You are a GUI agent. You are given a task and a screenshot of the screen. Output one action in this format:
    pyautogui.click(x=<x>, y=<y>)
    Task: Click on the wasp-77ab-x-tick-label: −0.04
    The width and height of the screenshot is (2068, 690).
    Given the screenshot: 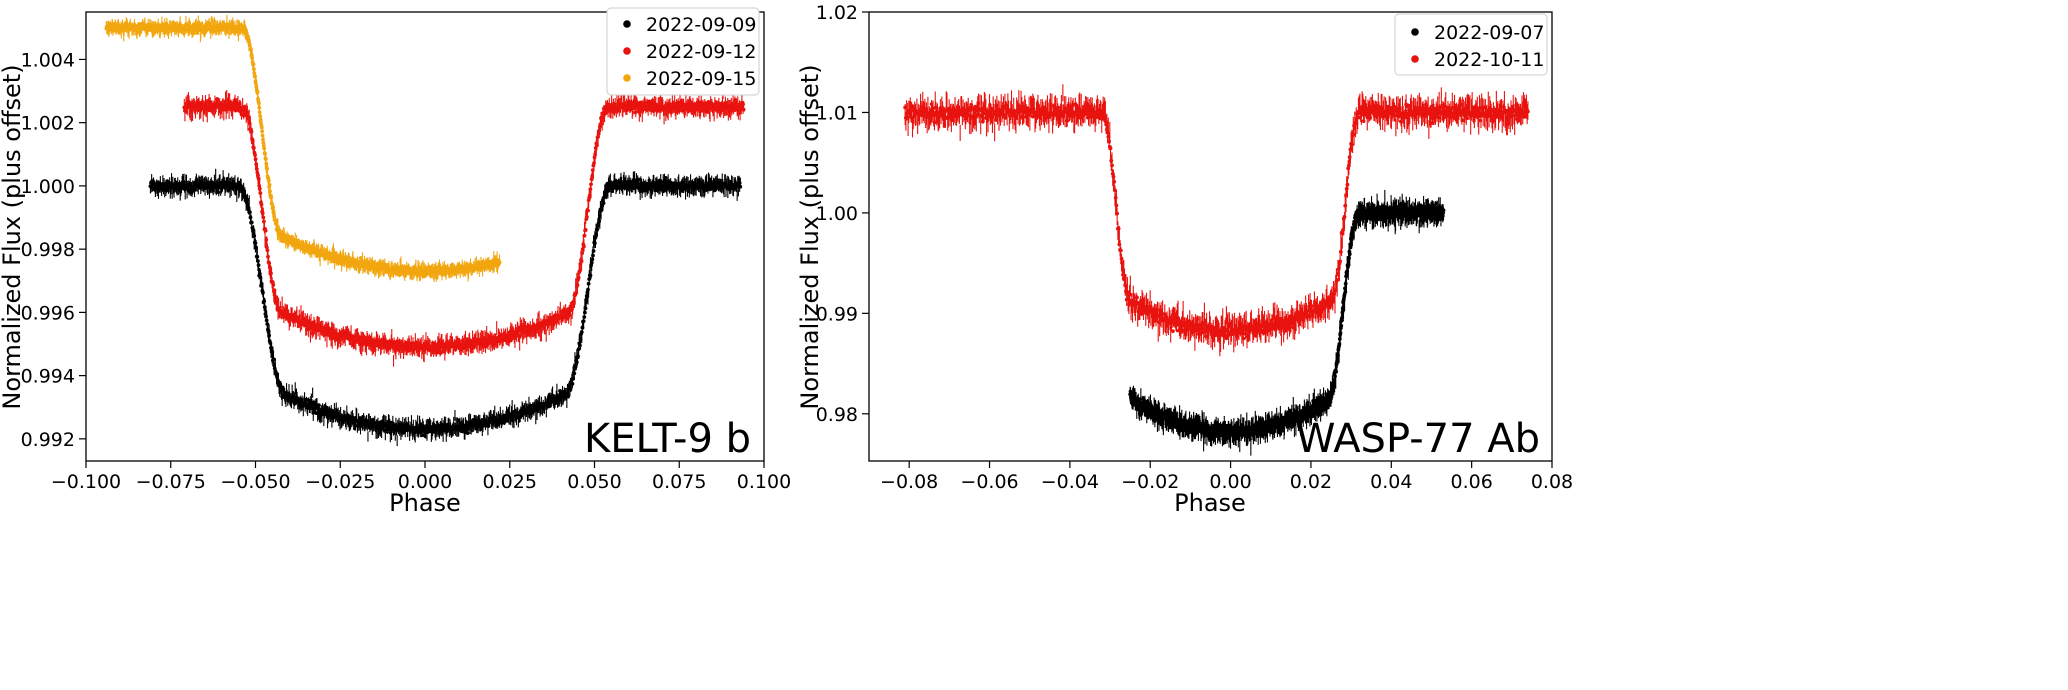 What is the action you would take?
    pyautogui.click(x=1070, y=482)
    